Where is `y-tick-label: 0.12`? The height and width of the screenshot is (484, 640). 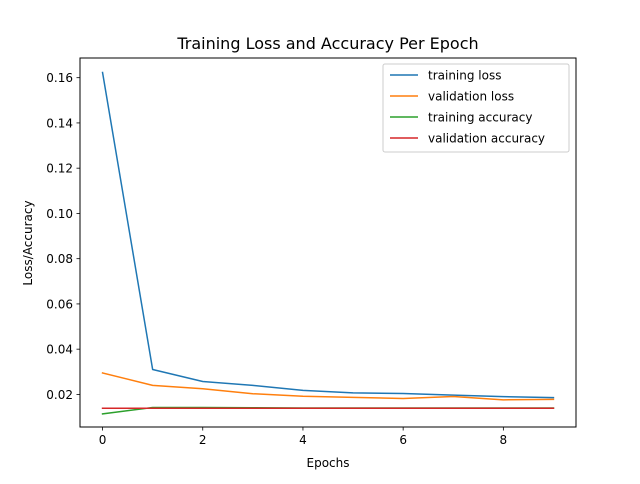 y-tick-label: 0.12 is located at coordinates (59, 169).